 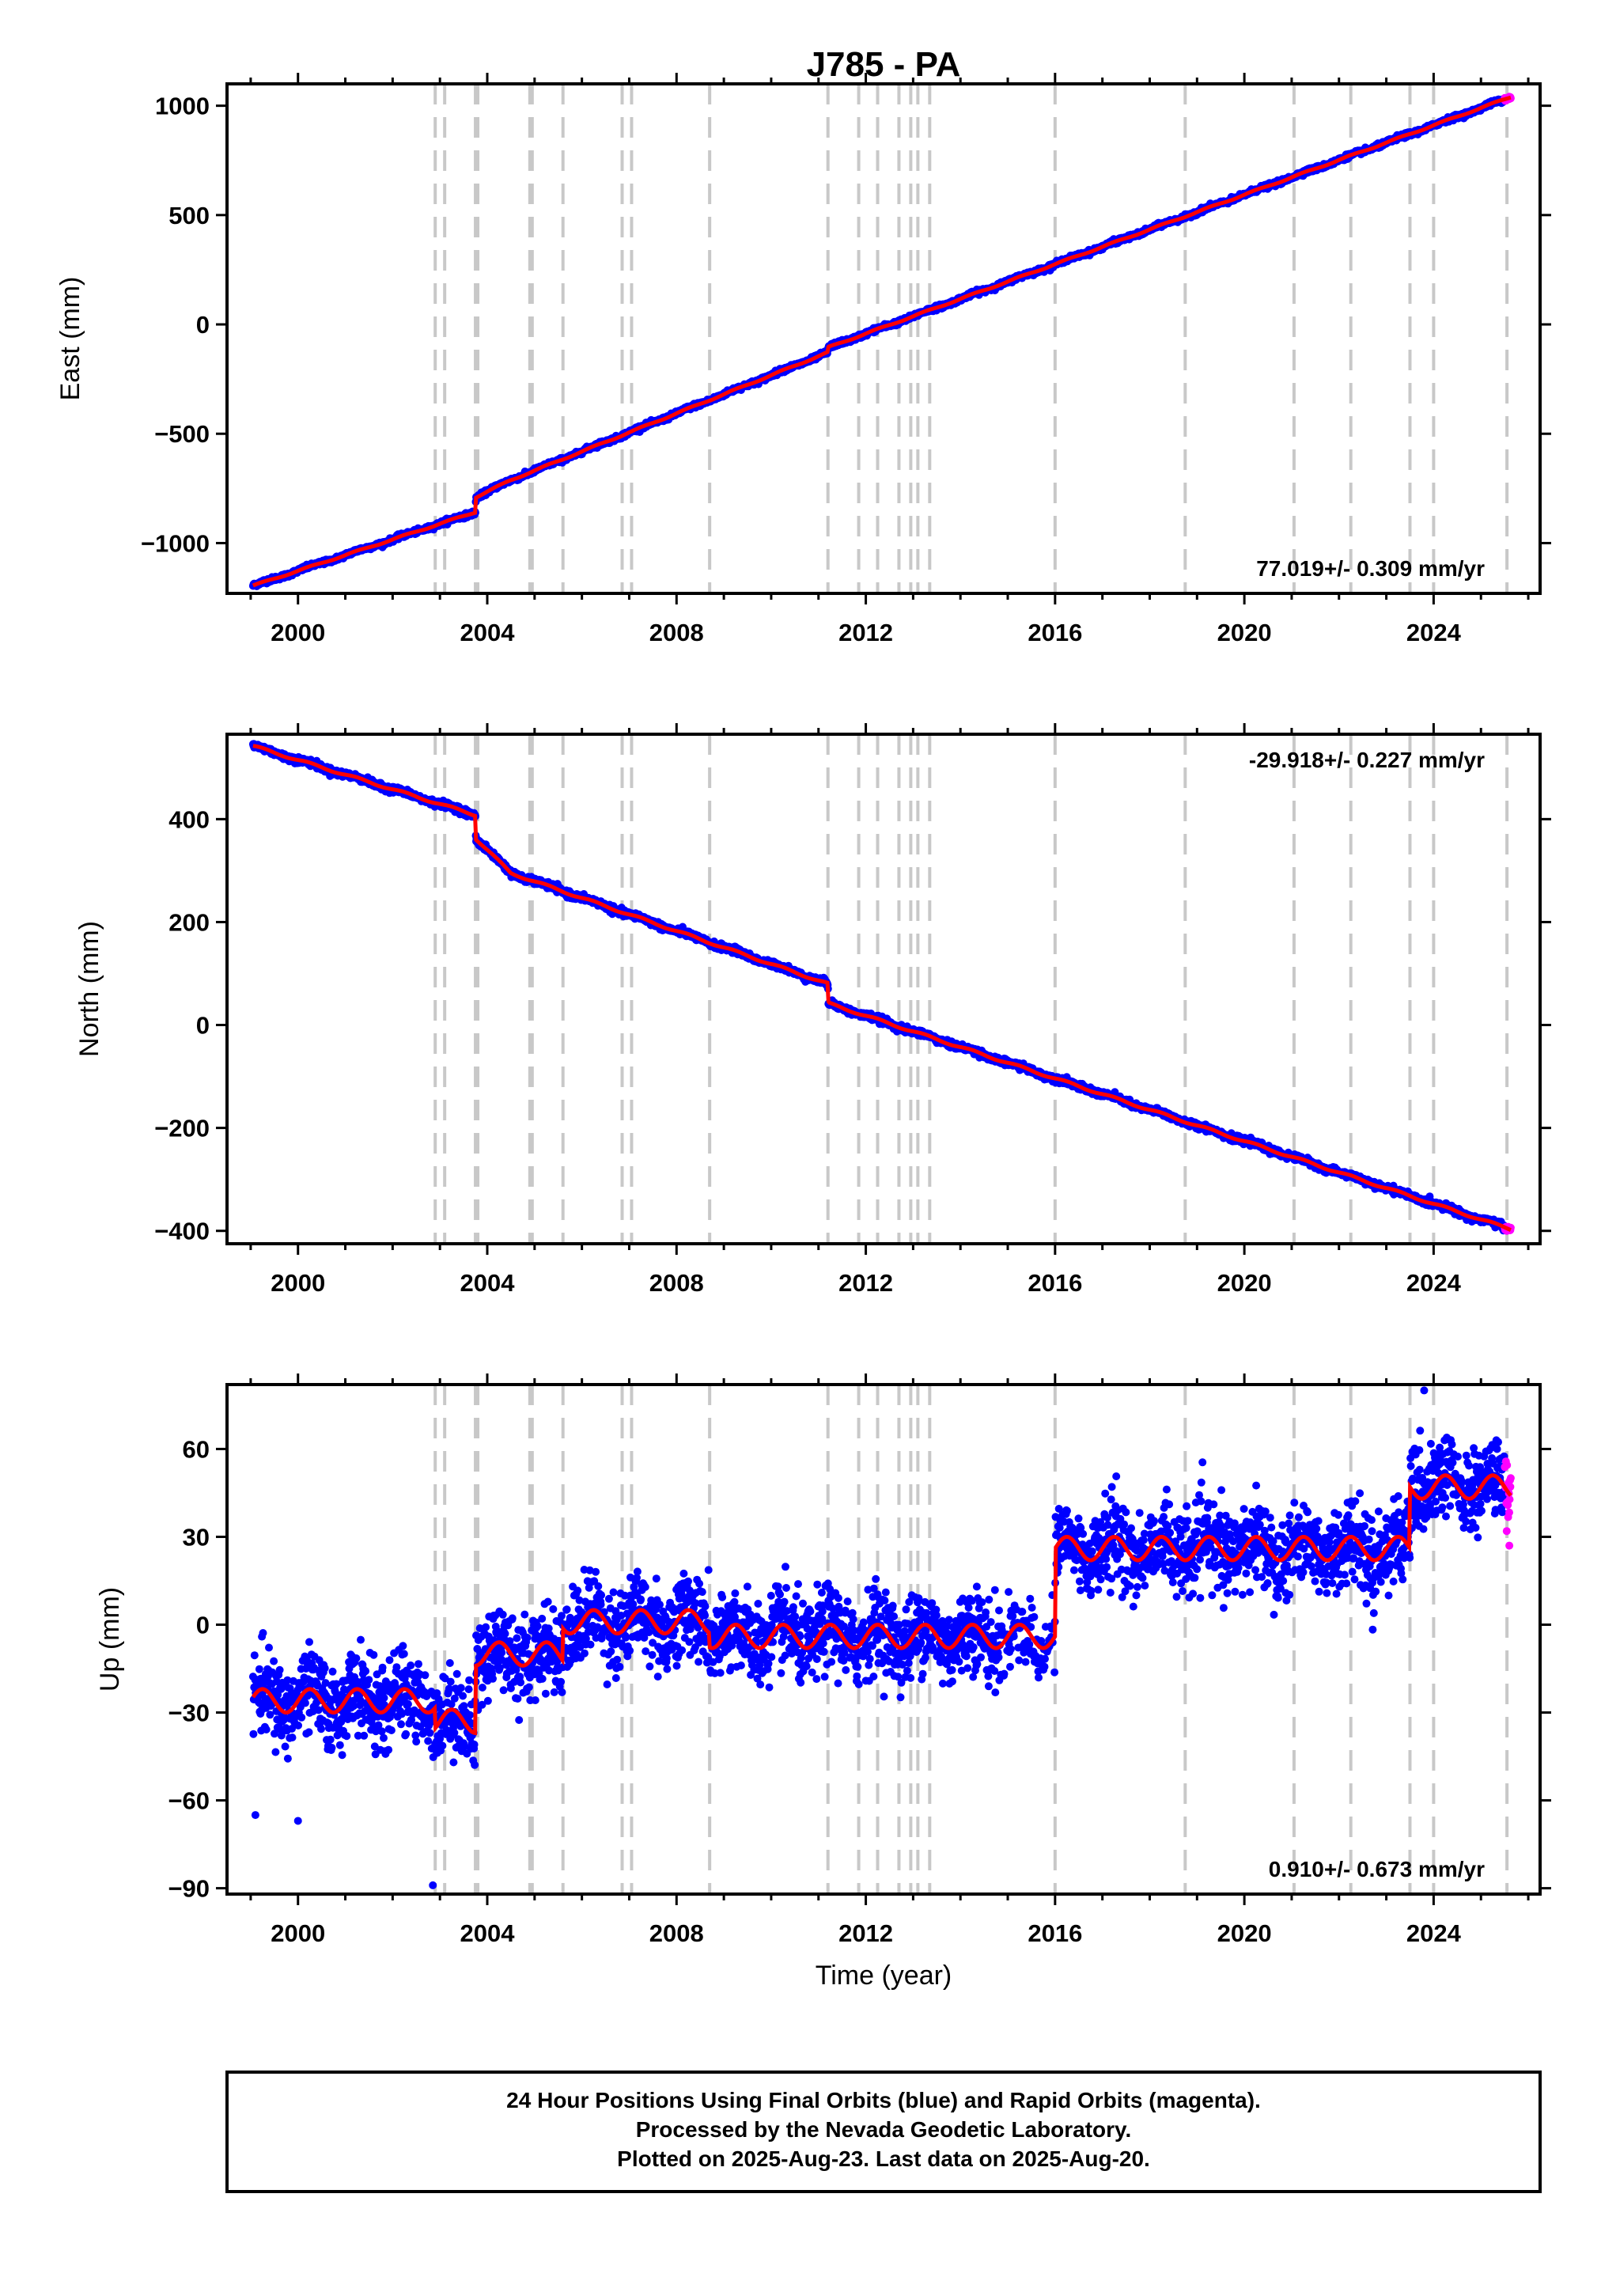 What do you see at coordinates (298, 632) in the screenshot?
I see `x-tick-label: 2000` at bounding box center [298, 632].